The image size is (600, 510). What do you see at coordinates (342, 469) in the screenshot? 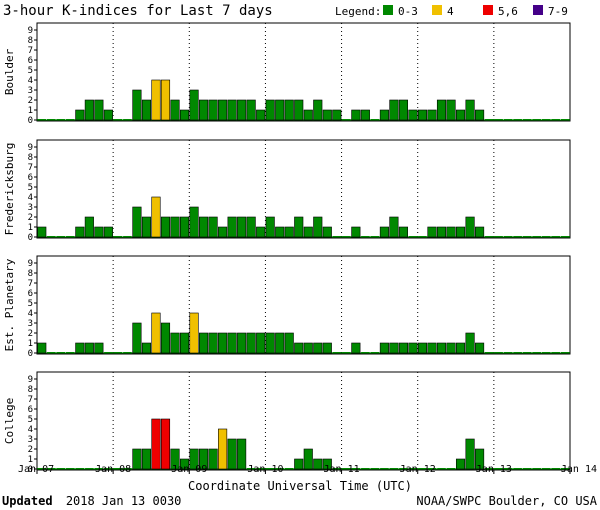
I see `x-tick-label: Jan 11` at bounding box center [342, 469].